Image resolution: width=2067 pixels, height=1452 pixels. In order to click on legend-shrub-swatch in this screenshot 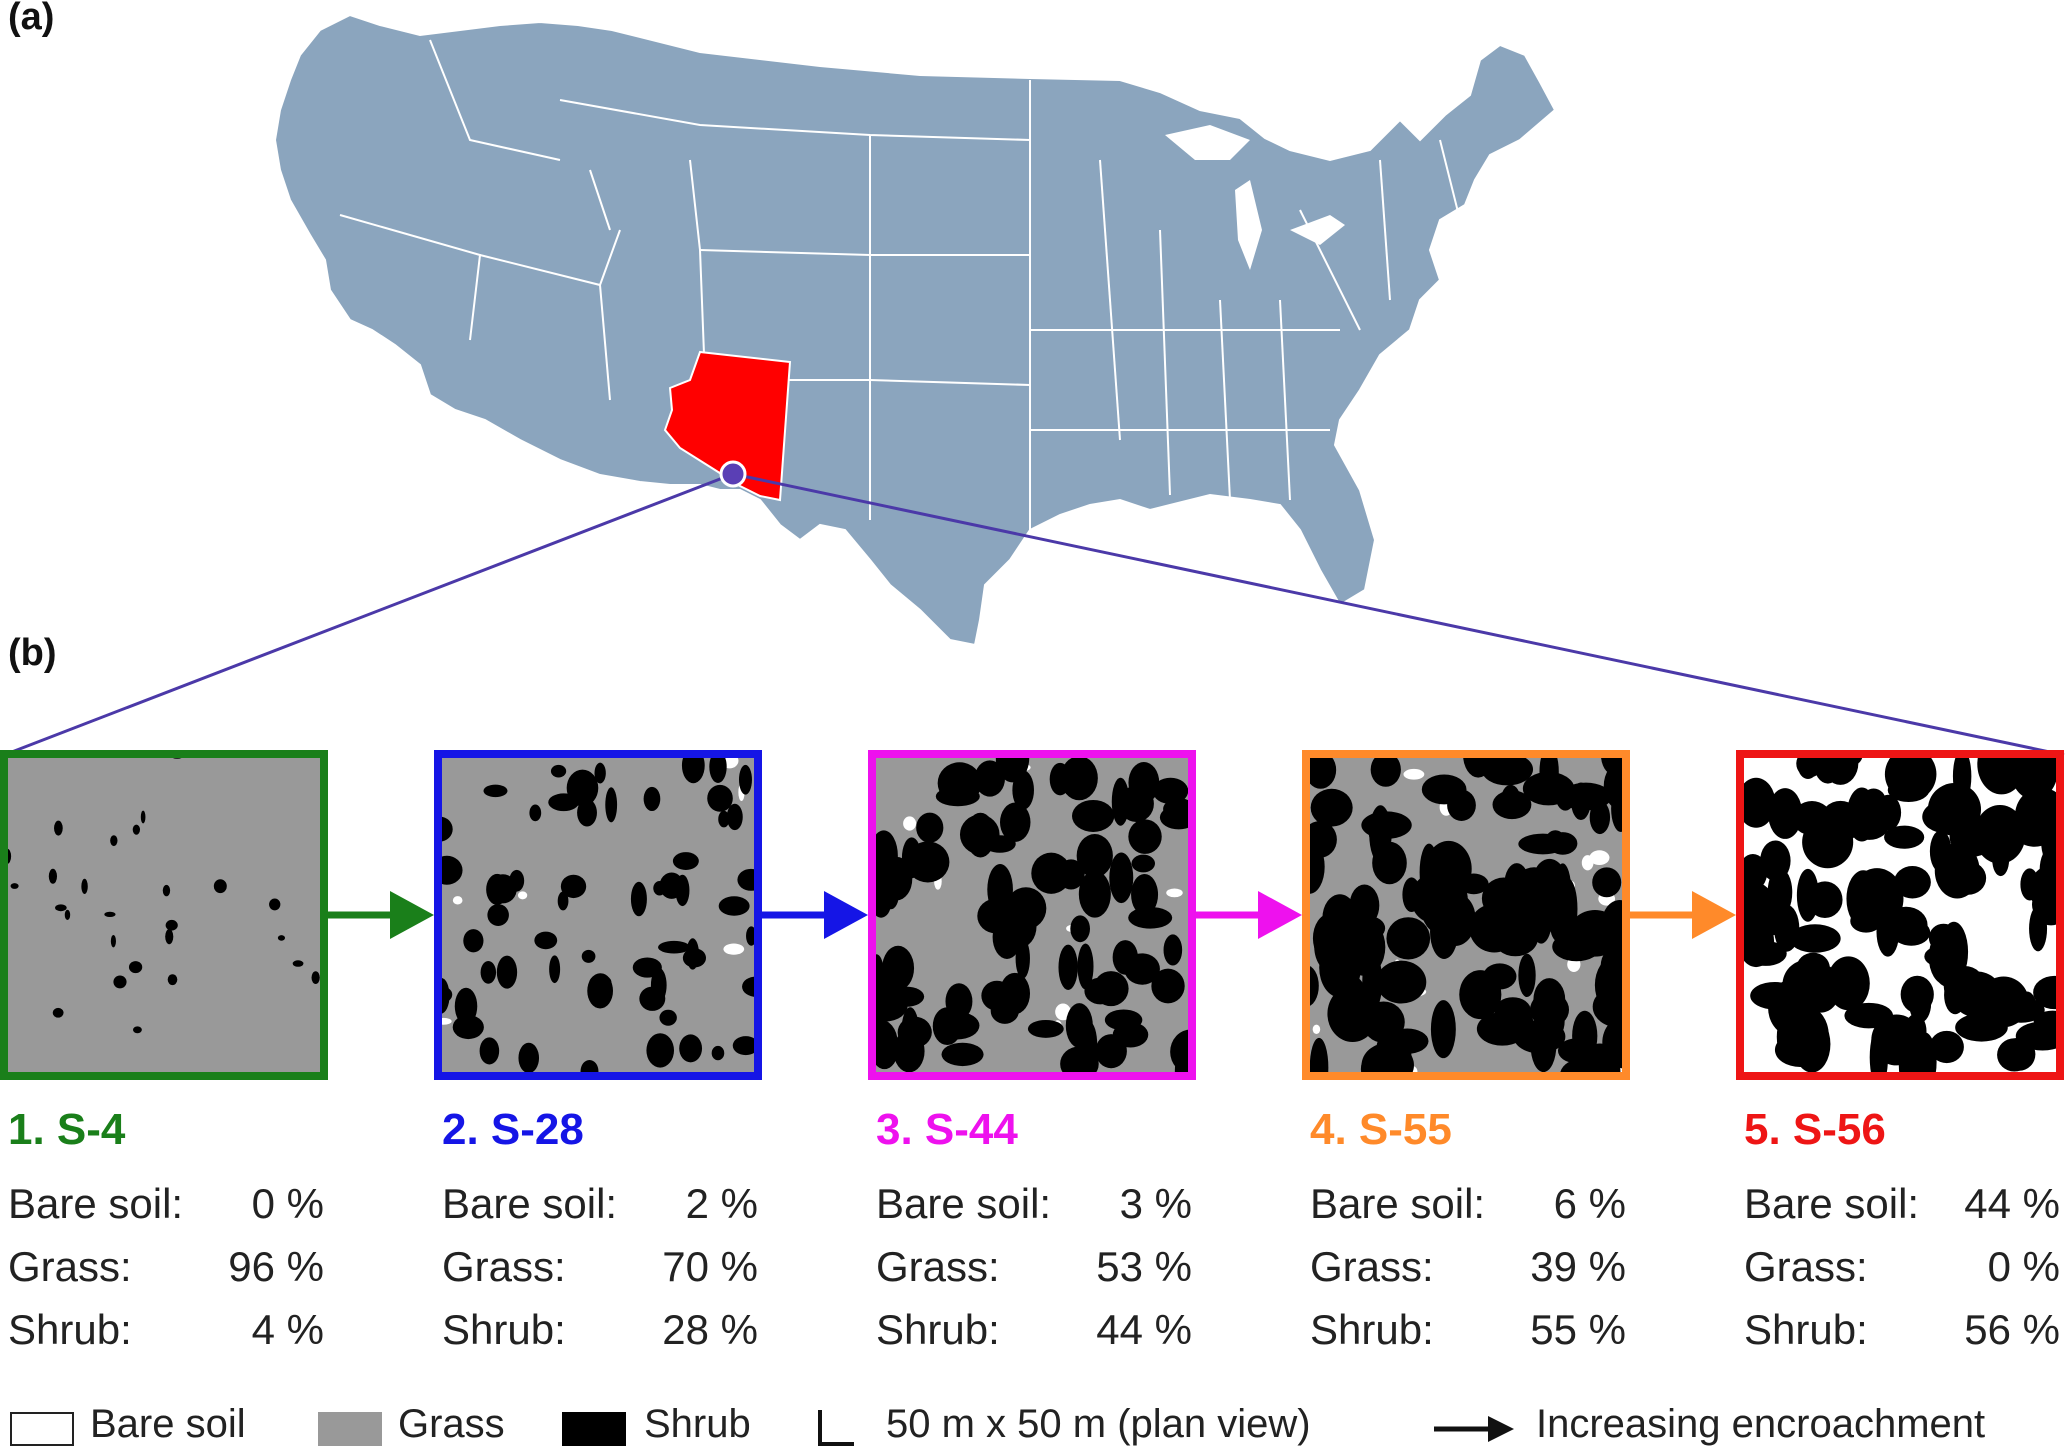, I will do `click(594, 1429)`.